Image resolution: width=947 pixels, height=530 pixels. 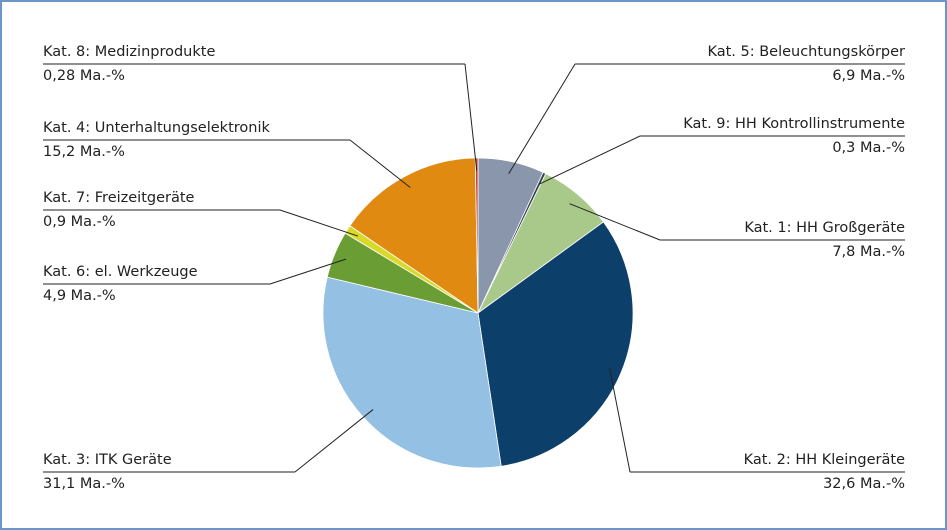 I want to click on slice-label: Kat. 2: HH Kleingeräte, so click(x=825, y=460).